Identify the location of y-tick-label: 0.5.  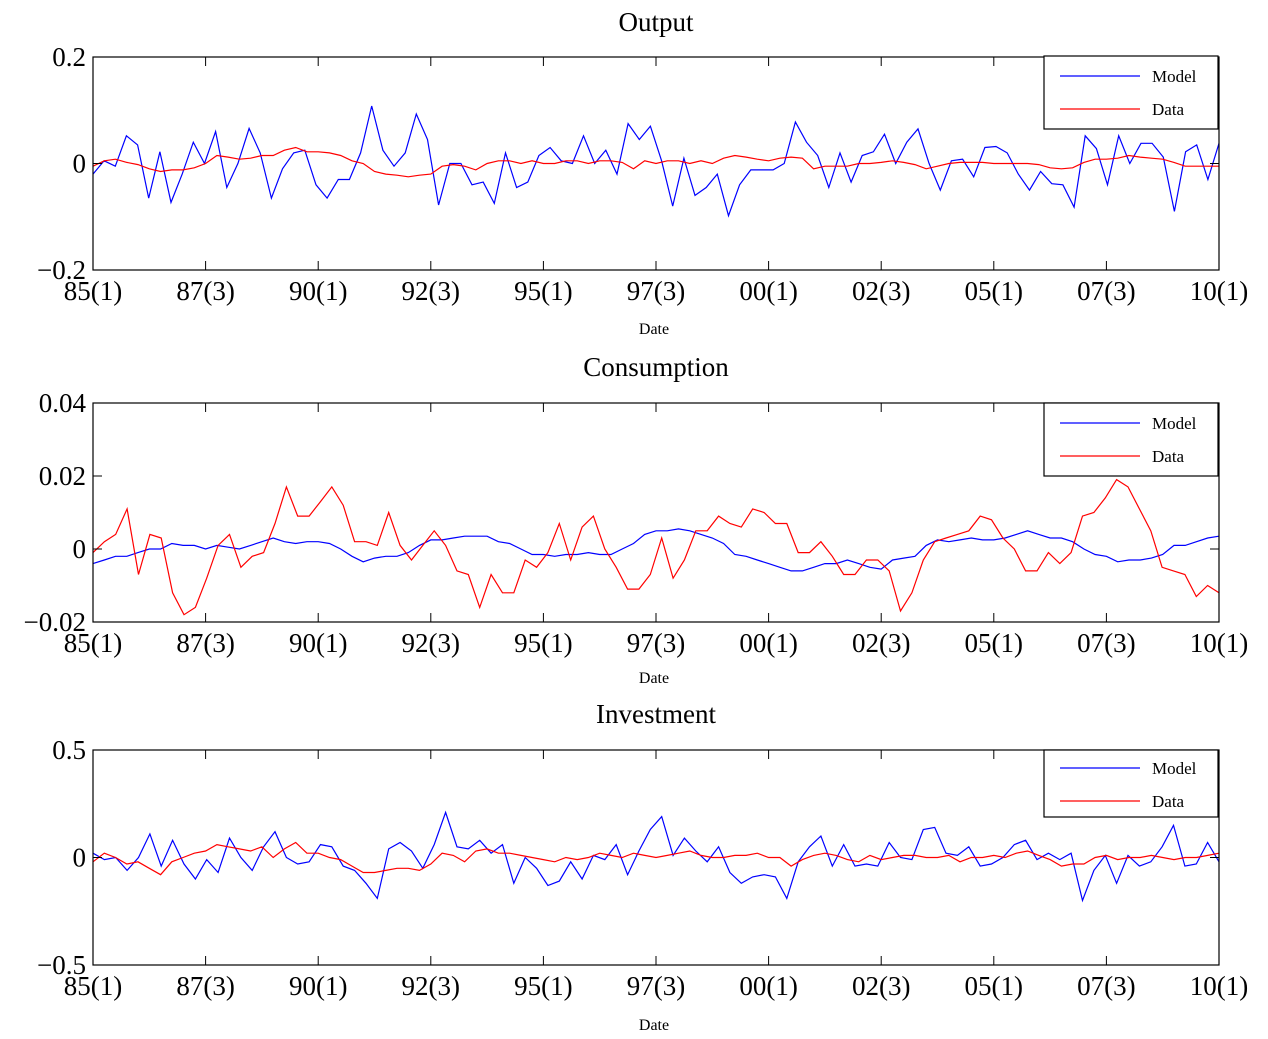
(69, 750).